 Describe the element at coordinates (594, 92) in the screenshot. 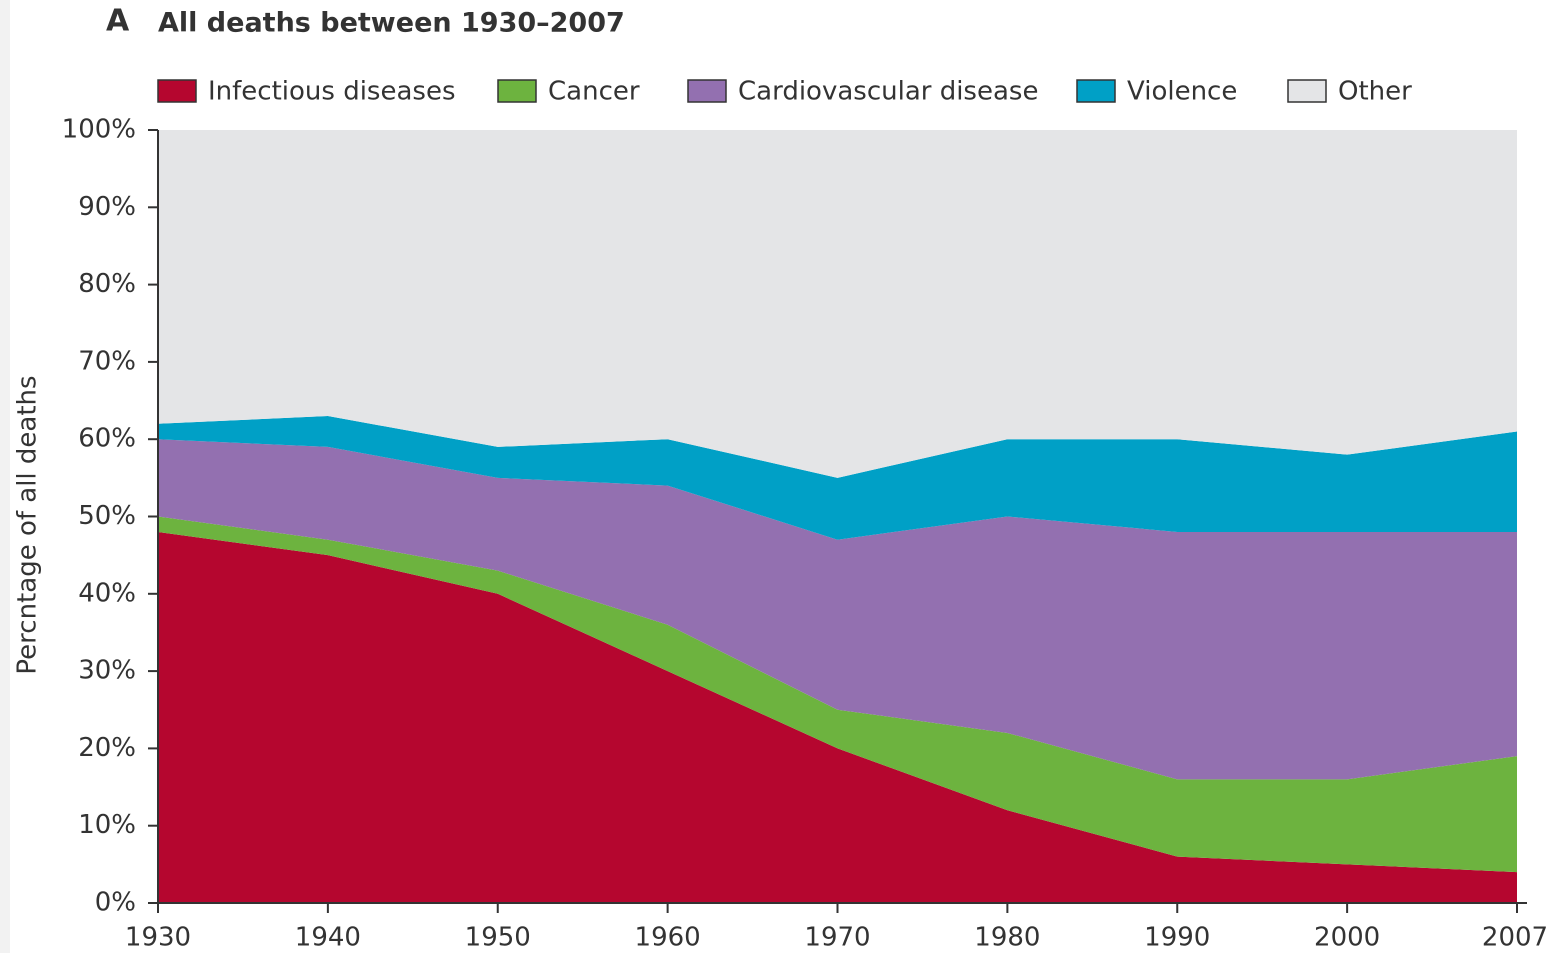

I see `legend-label: Cancer` at that location.